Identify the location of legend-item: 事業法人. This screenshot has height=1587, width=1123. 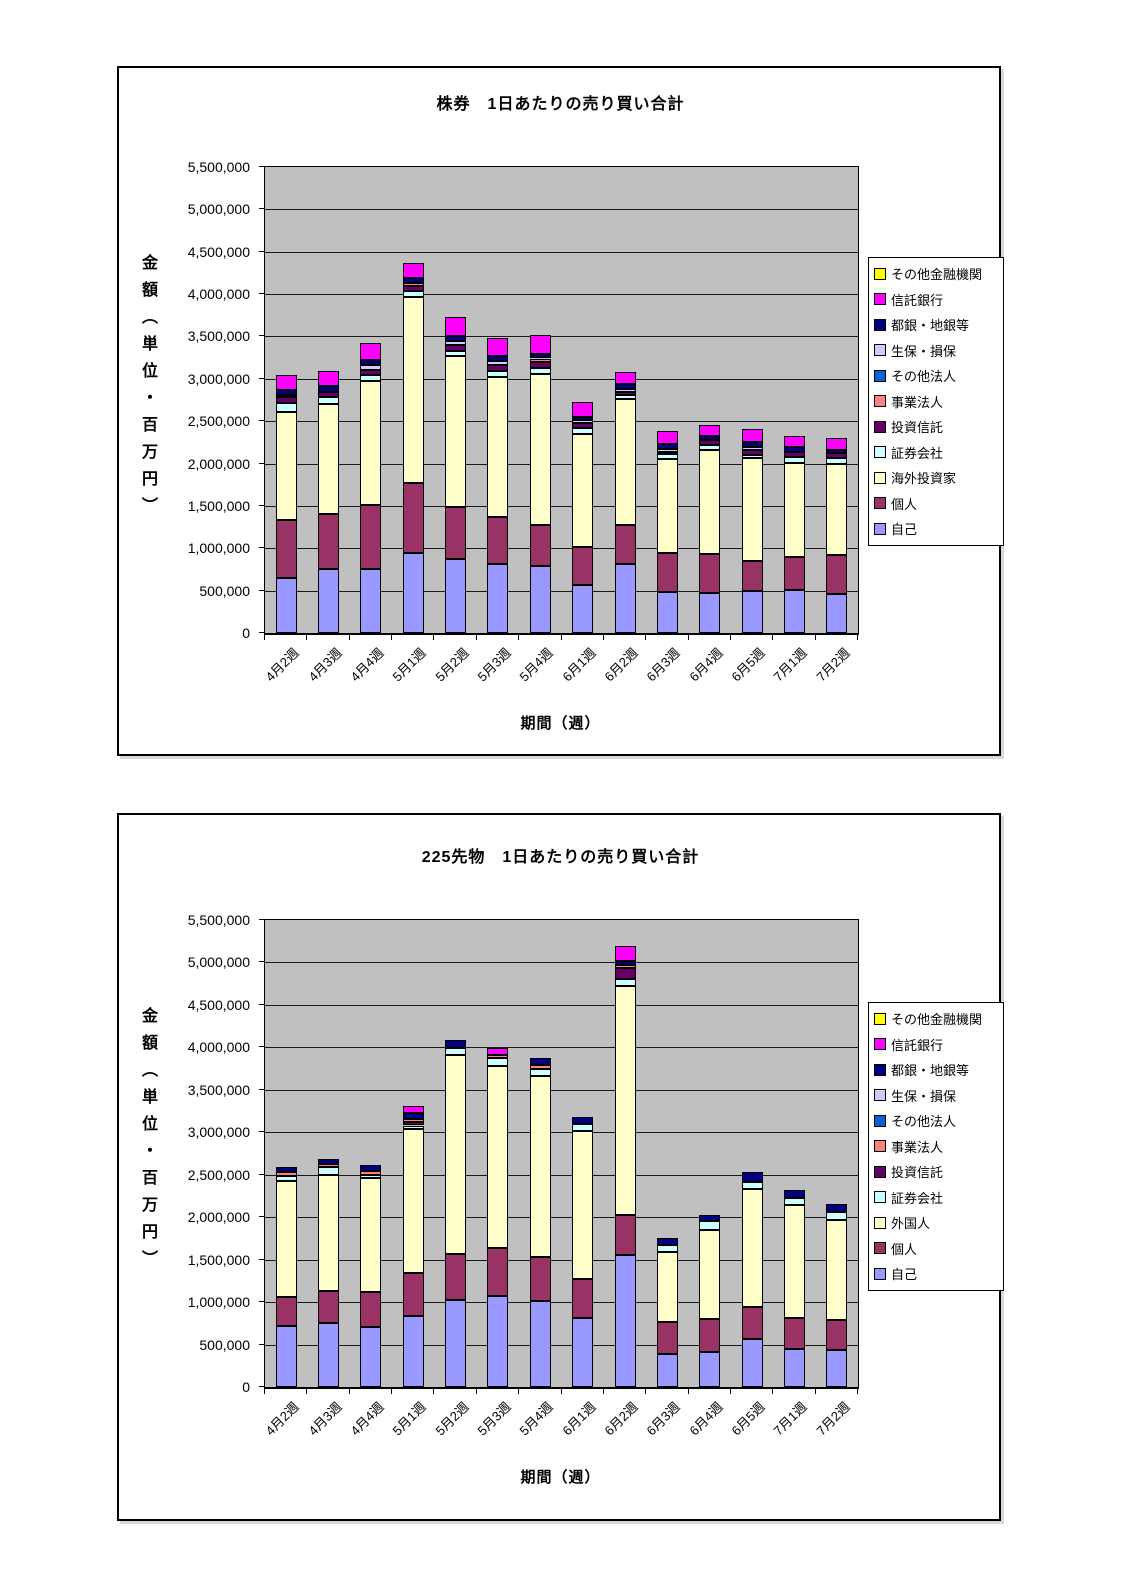
(936, 1147).